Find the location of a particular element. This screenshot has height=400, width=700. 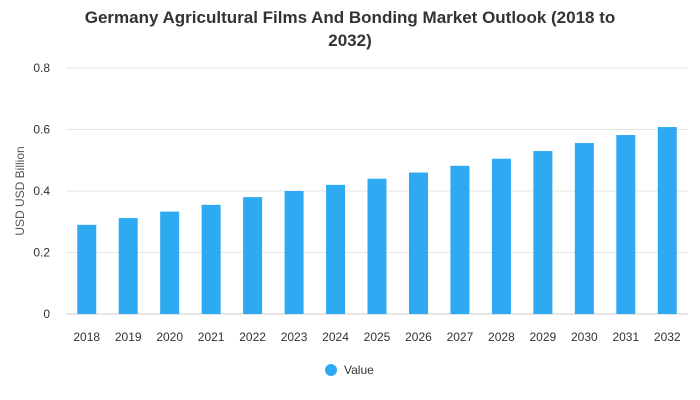

bar-2028 is located at coordinates (501, 236).